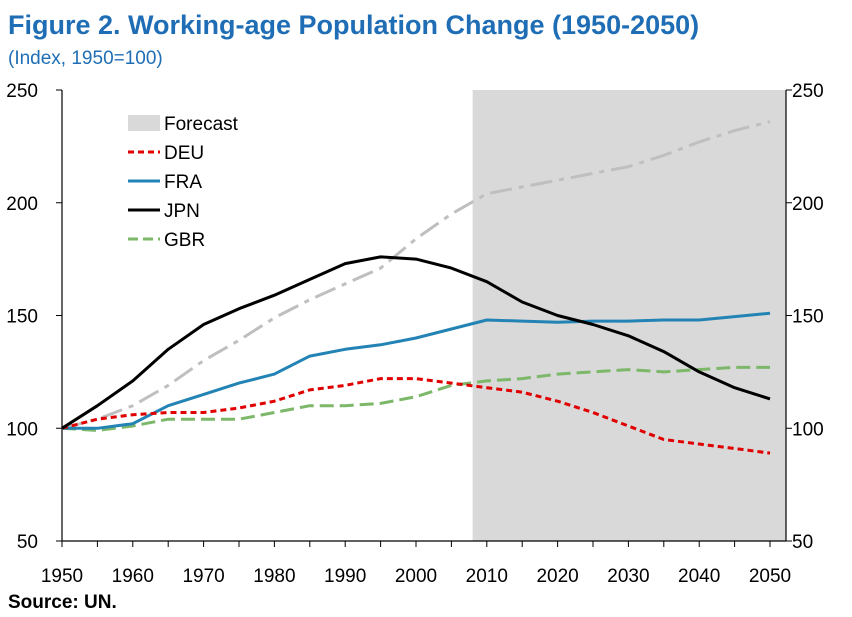 Image resolution: width=852 pixels, height=617 pixels. Describe the element at coordinates (184, 153) in the screenshot. I see `legend-label-deu: DEU` at that location.